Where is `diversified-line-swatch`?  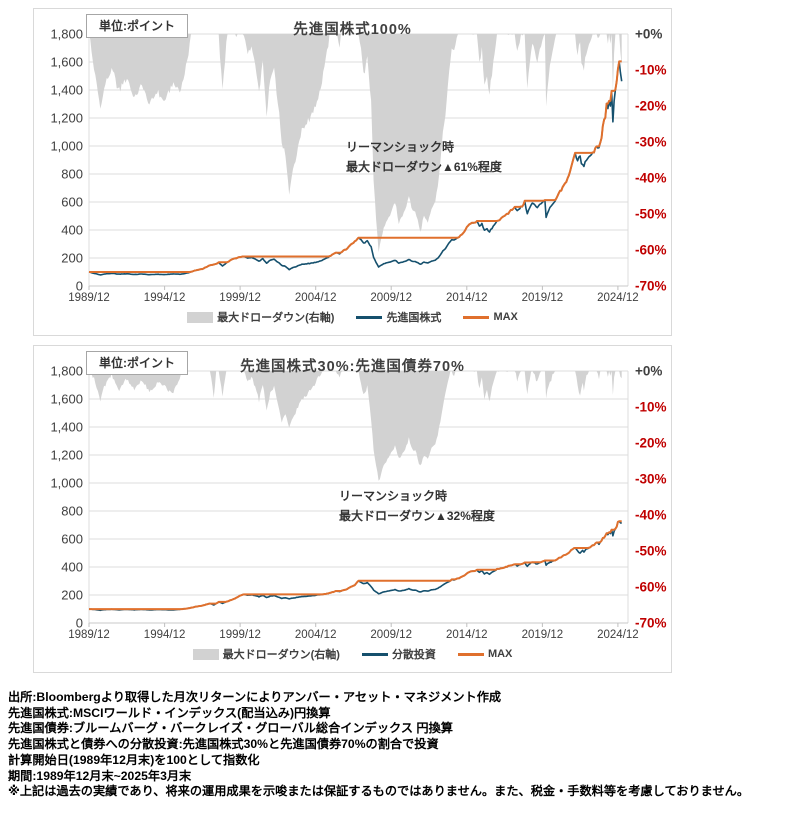
diversified-line-swatch is located at coordinates (374, 654).